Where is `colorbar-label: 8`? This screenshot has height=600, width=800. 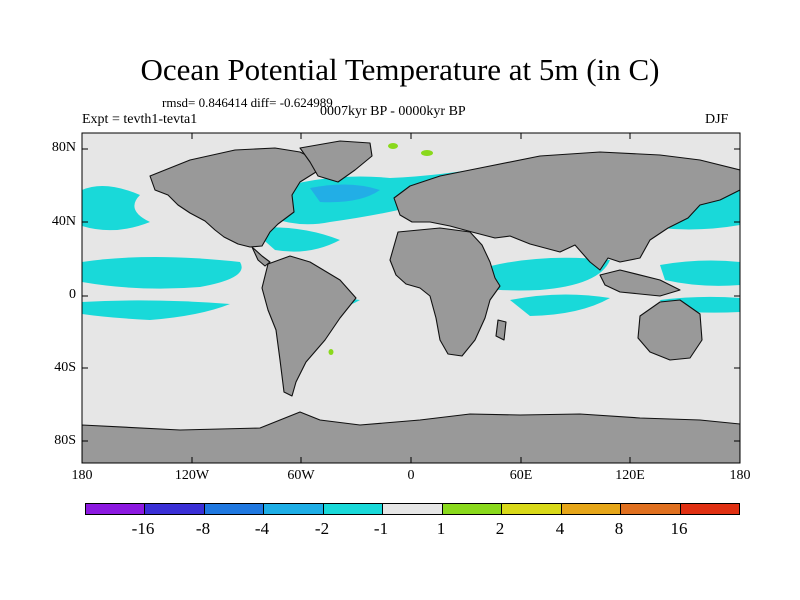
colorbar-label: 8 is located at coordinates (619, 528).